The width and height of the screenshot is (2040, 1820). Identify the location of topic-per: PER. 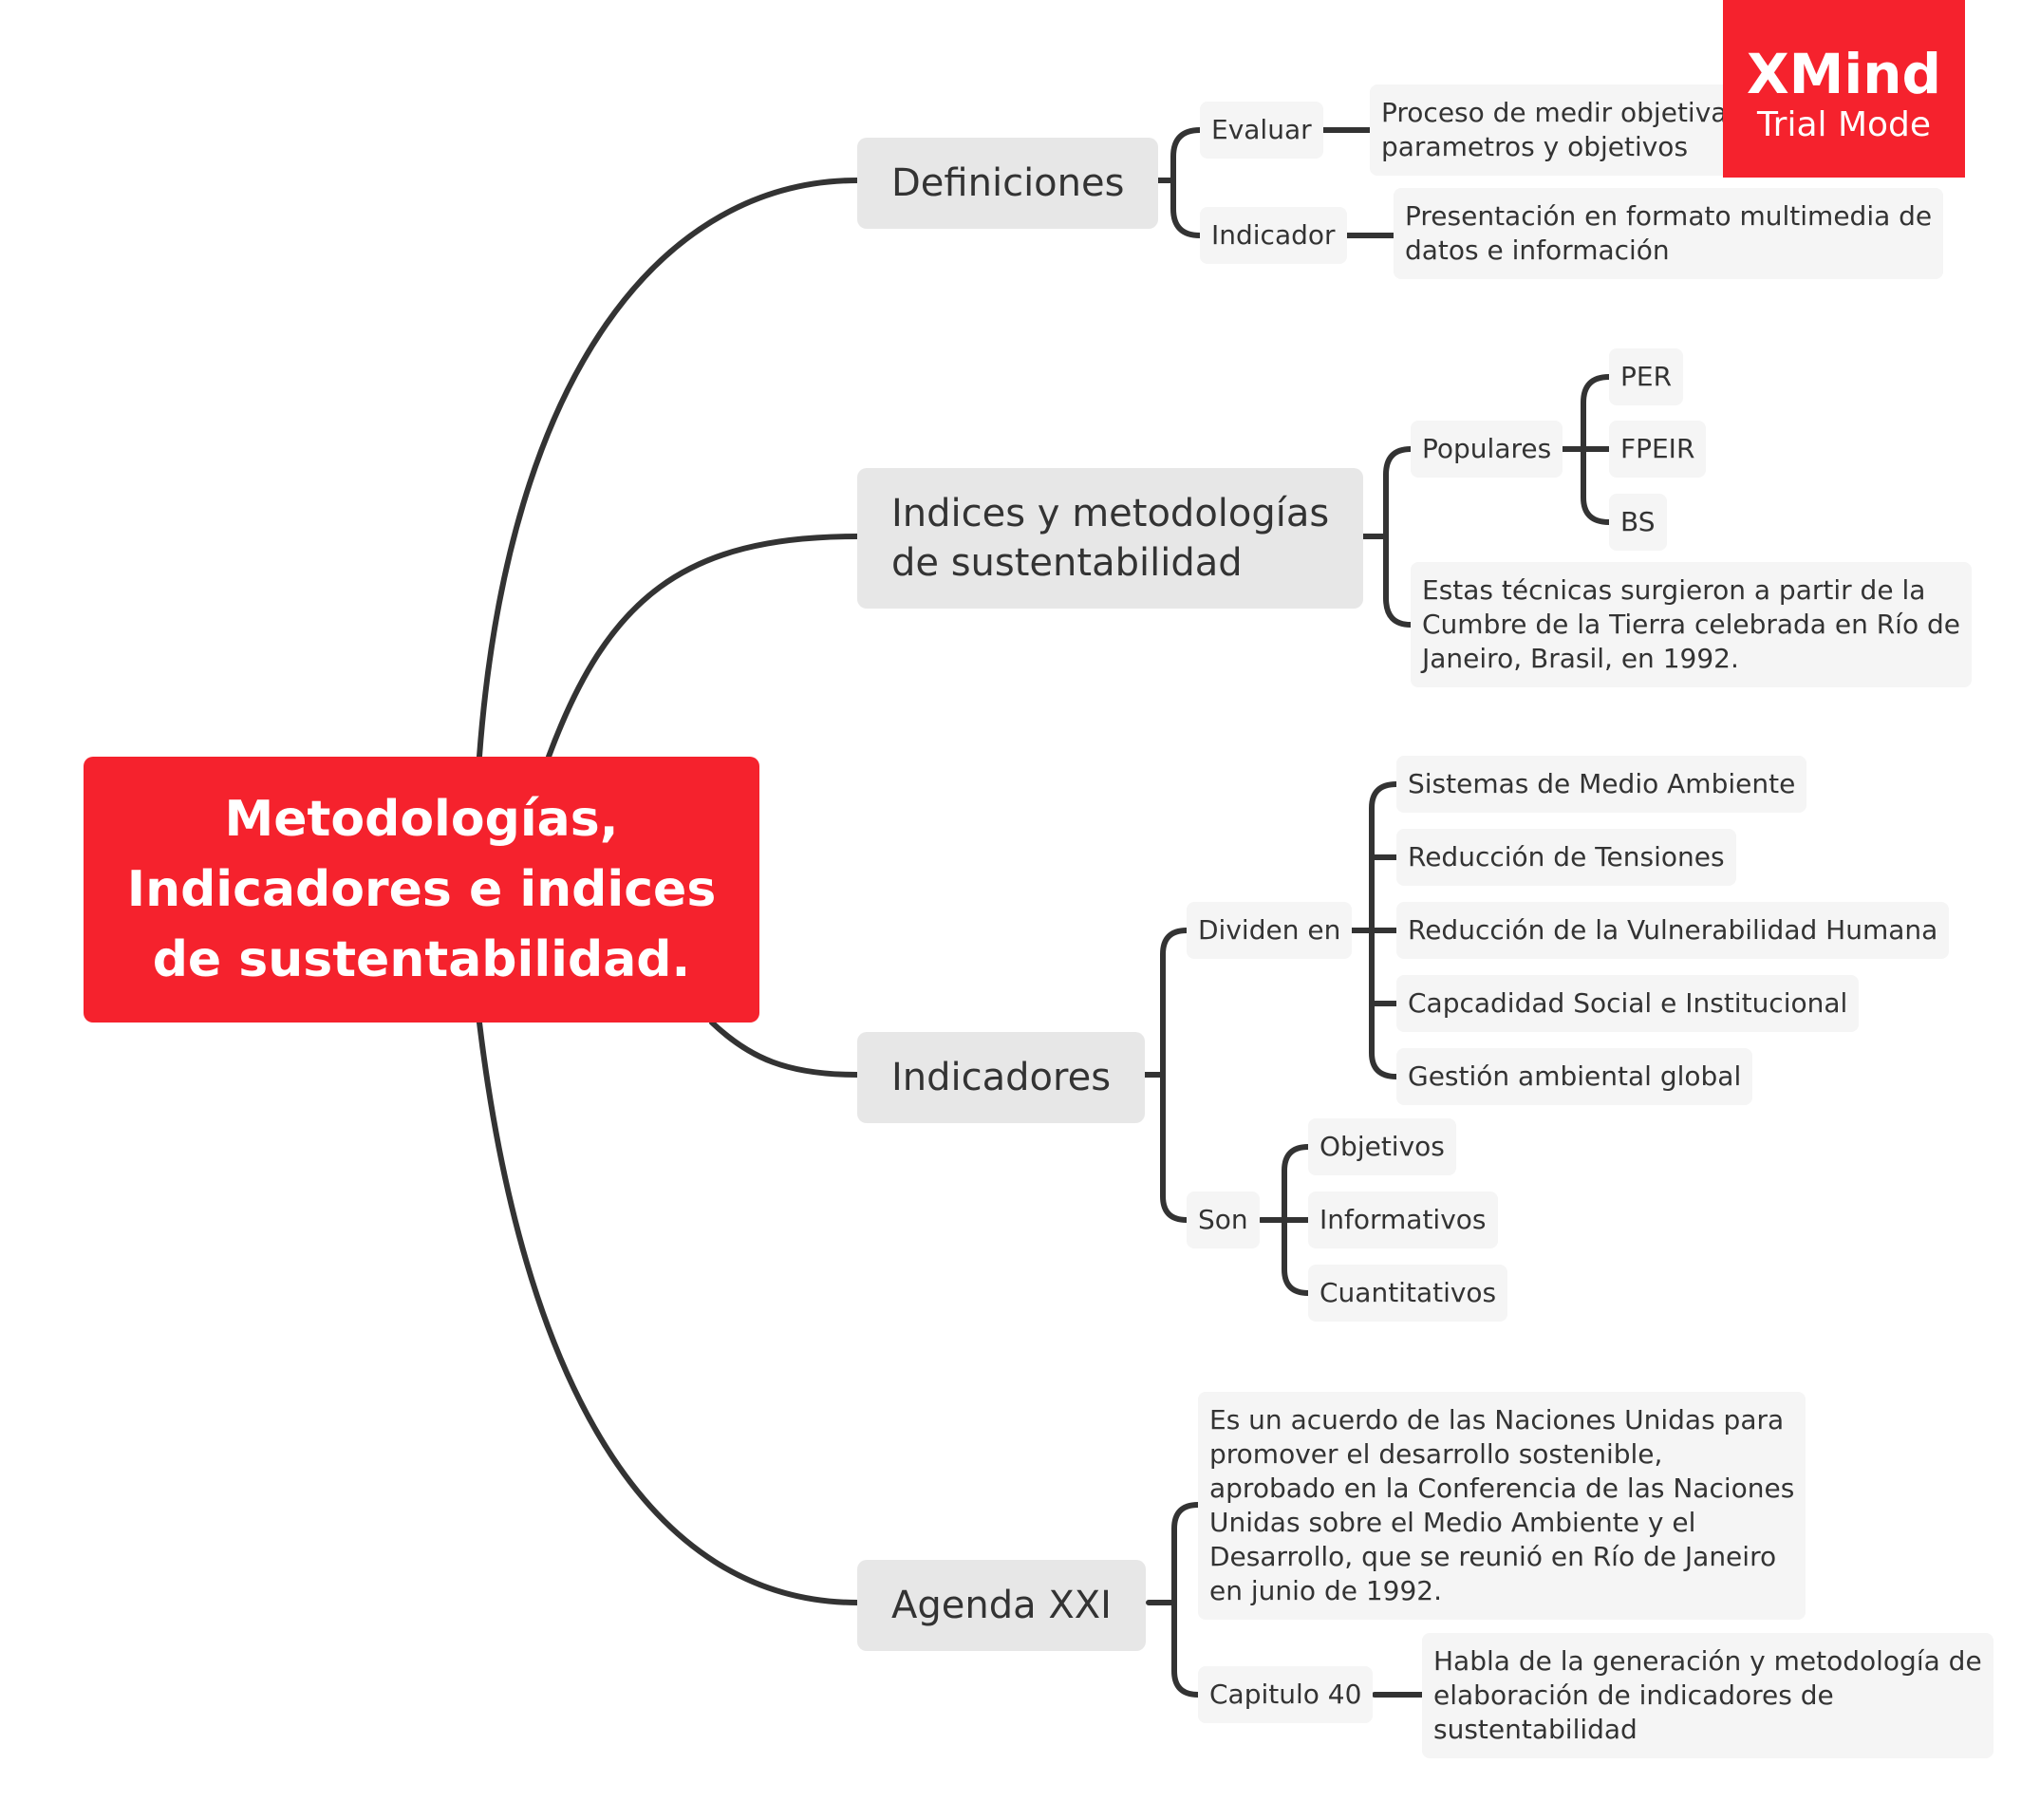
(1646, 376).